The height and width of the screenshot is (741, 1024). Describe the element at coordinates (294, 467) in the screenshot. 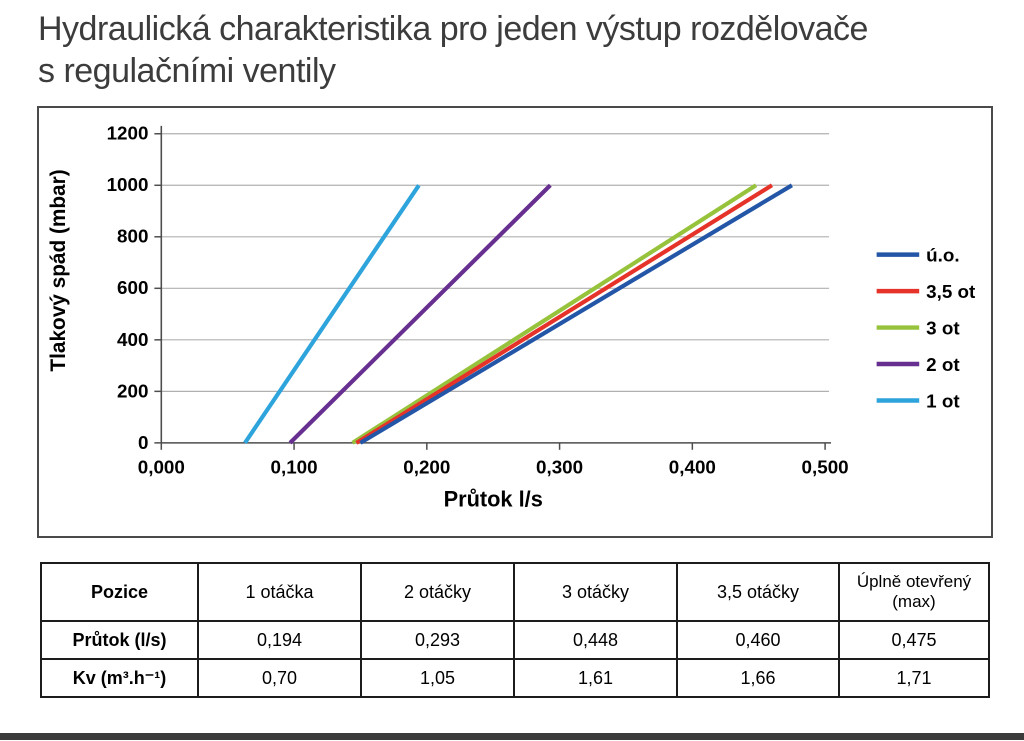

I see `x-tick-label: 0,100` at that location.